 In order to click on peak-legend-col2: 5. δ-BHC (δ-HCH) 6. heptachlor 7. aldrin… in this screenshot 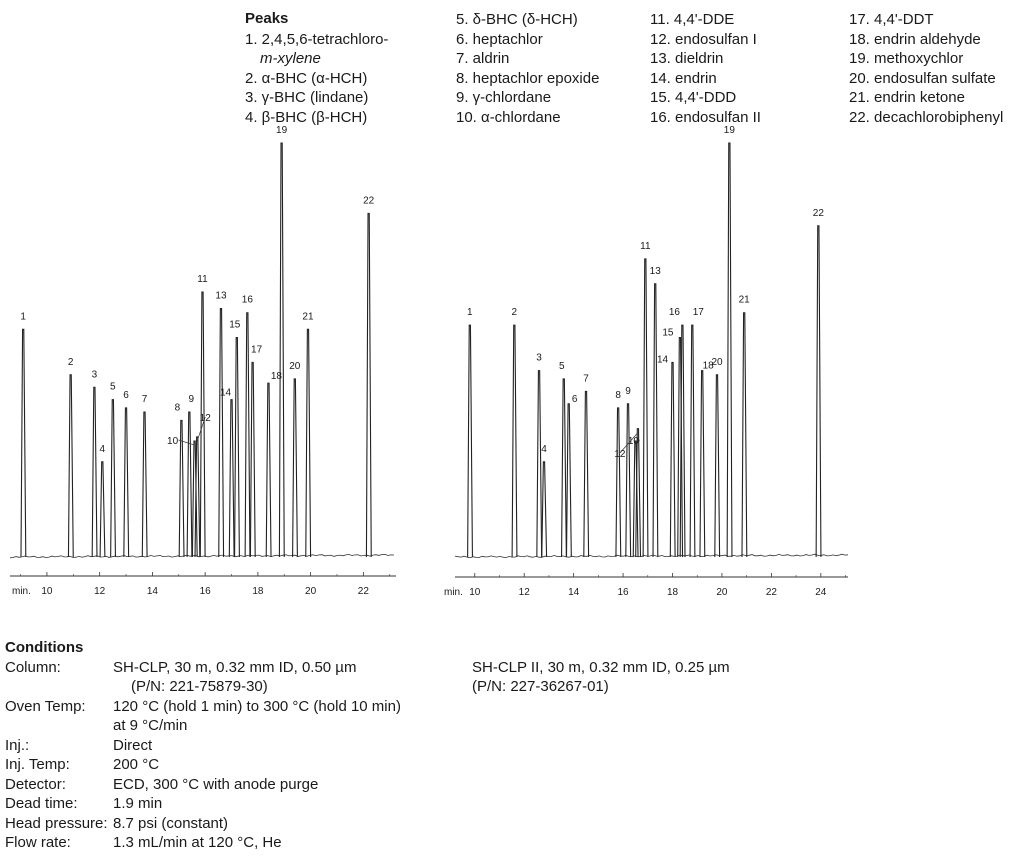, I will do `click(527, 68)`.